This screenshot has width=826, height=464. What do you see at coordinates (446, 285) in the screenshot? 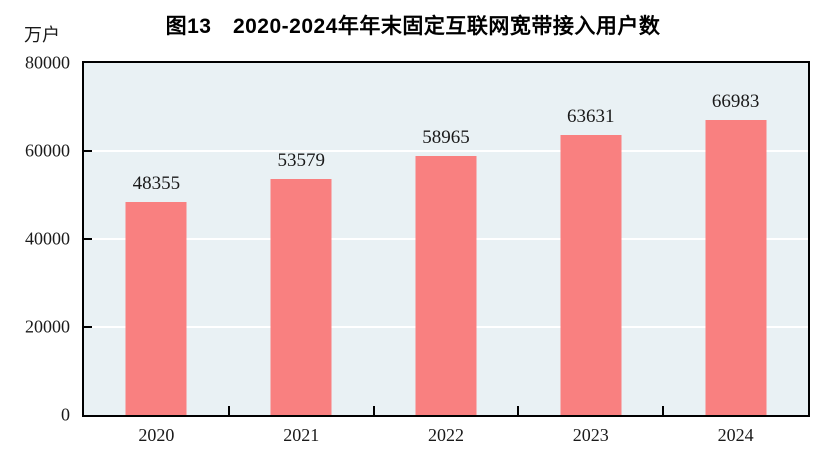
I see `bar-2022` at bounding box center [446, 285].